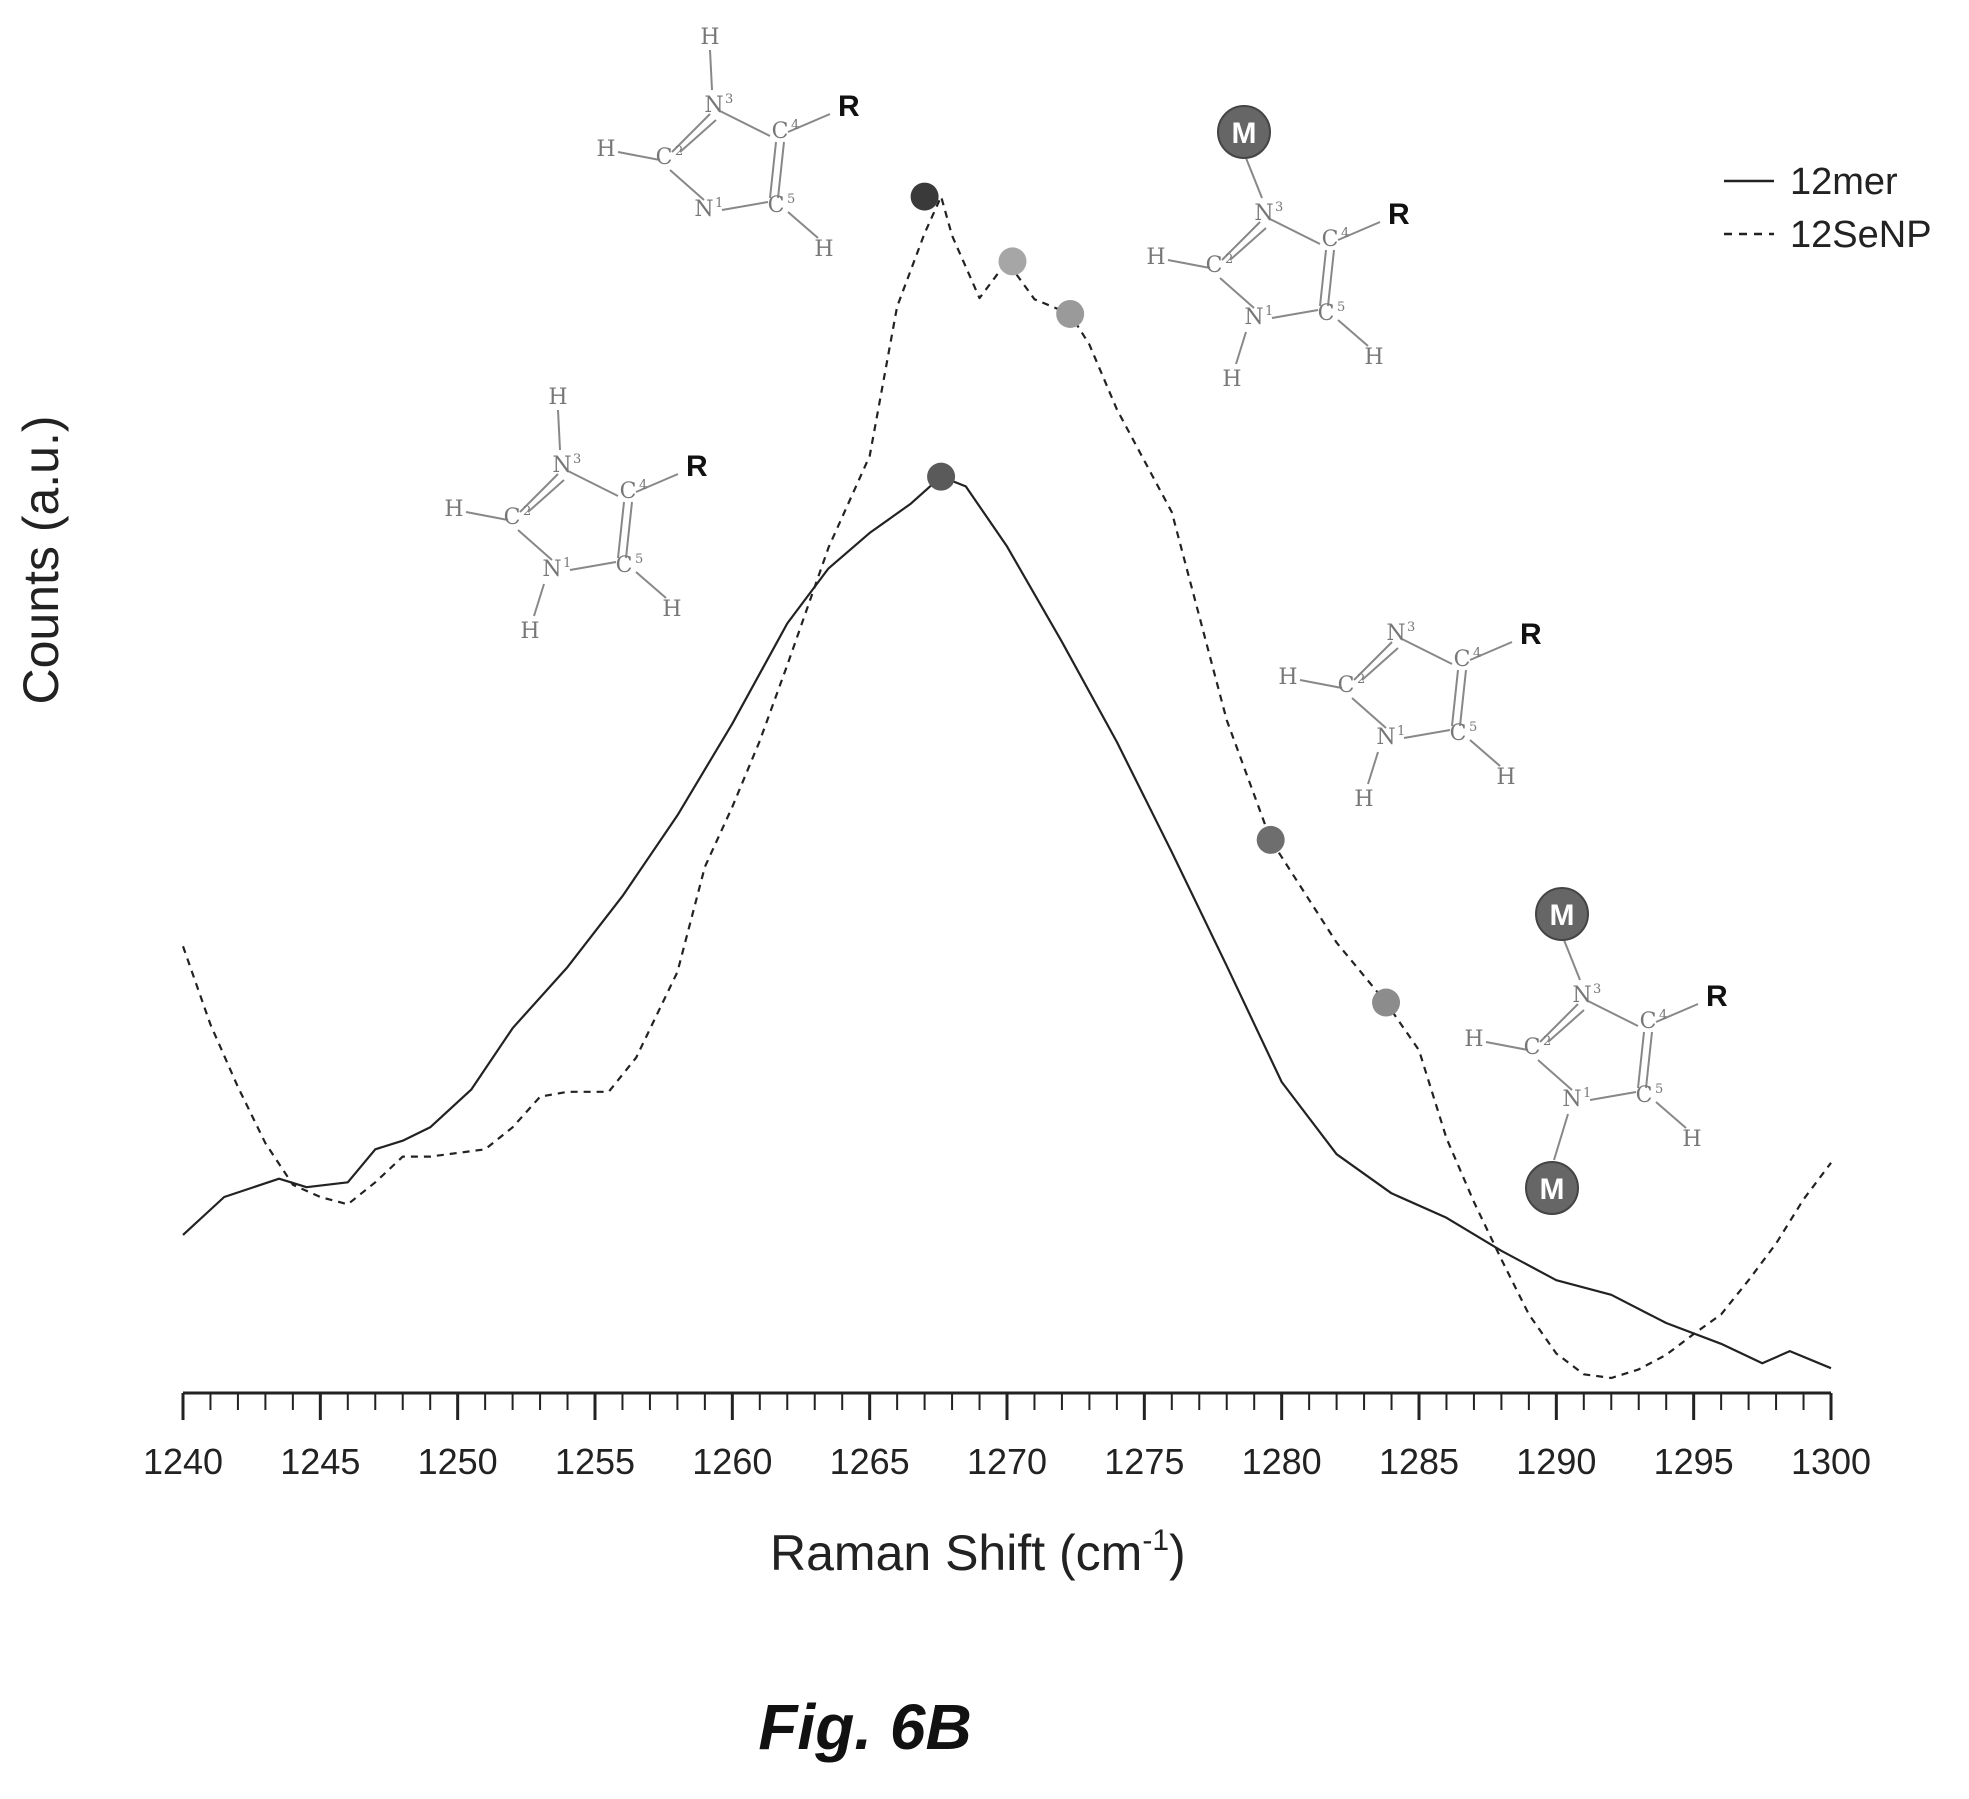  What do you see at coordinates (1155, 599) in the screenshot?
I see `peak-markers` at bounding box center [1155, 599].